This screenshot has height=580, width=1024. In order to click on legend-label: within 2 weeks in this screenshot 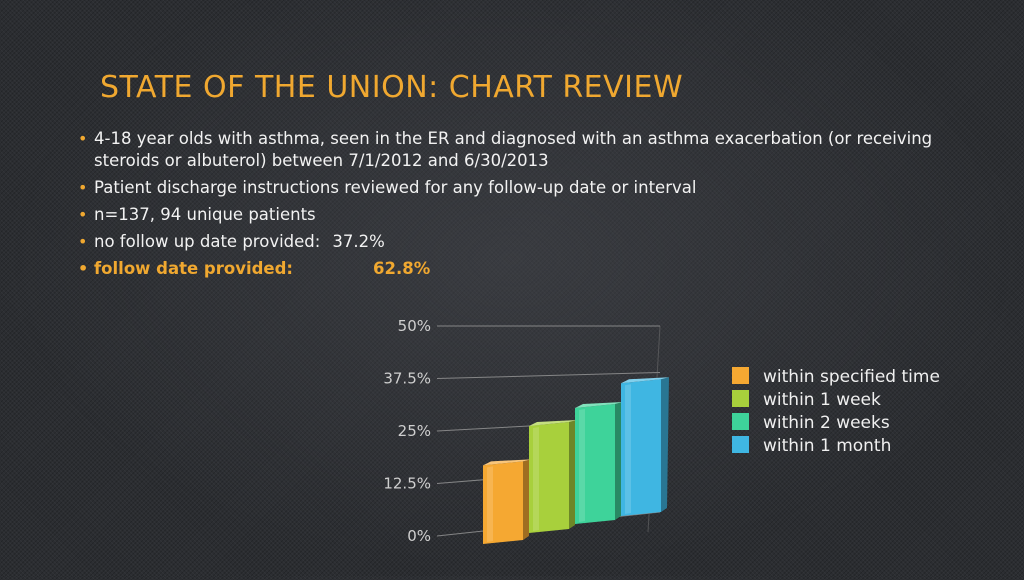, I will do `click(826, 423)`.